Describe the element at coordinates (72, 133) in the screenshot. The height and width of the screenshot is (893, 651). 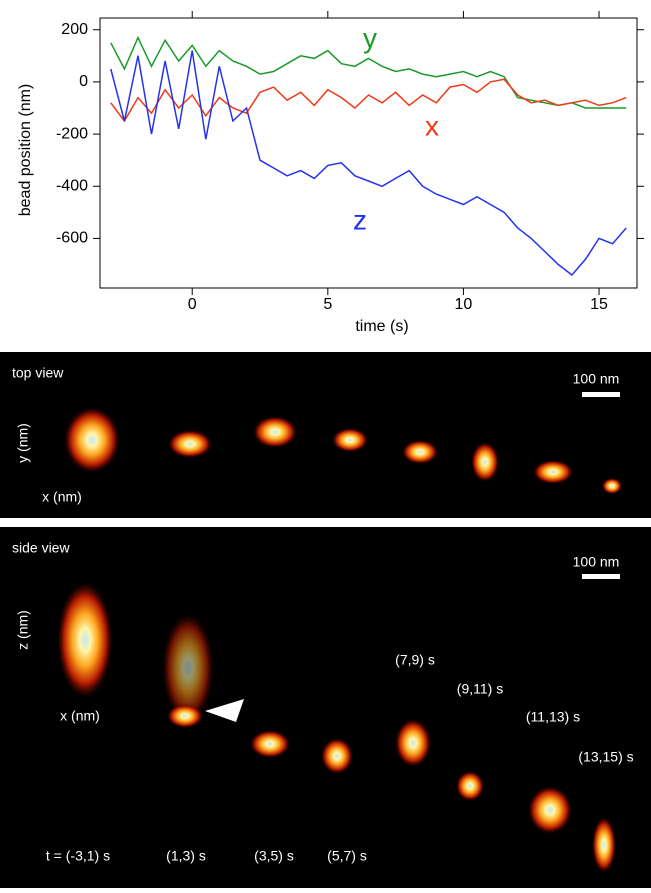
I see `y-tick-label: -200` at that location.